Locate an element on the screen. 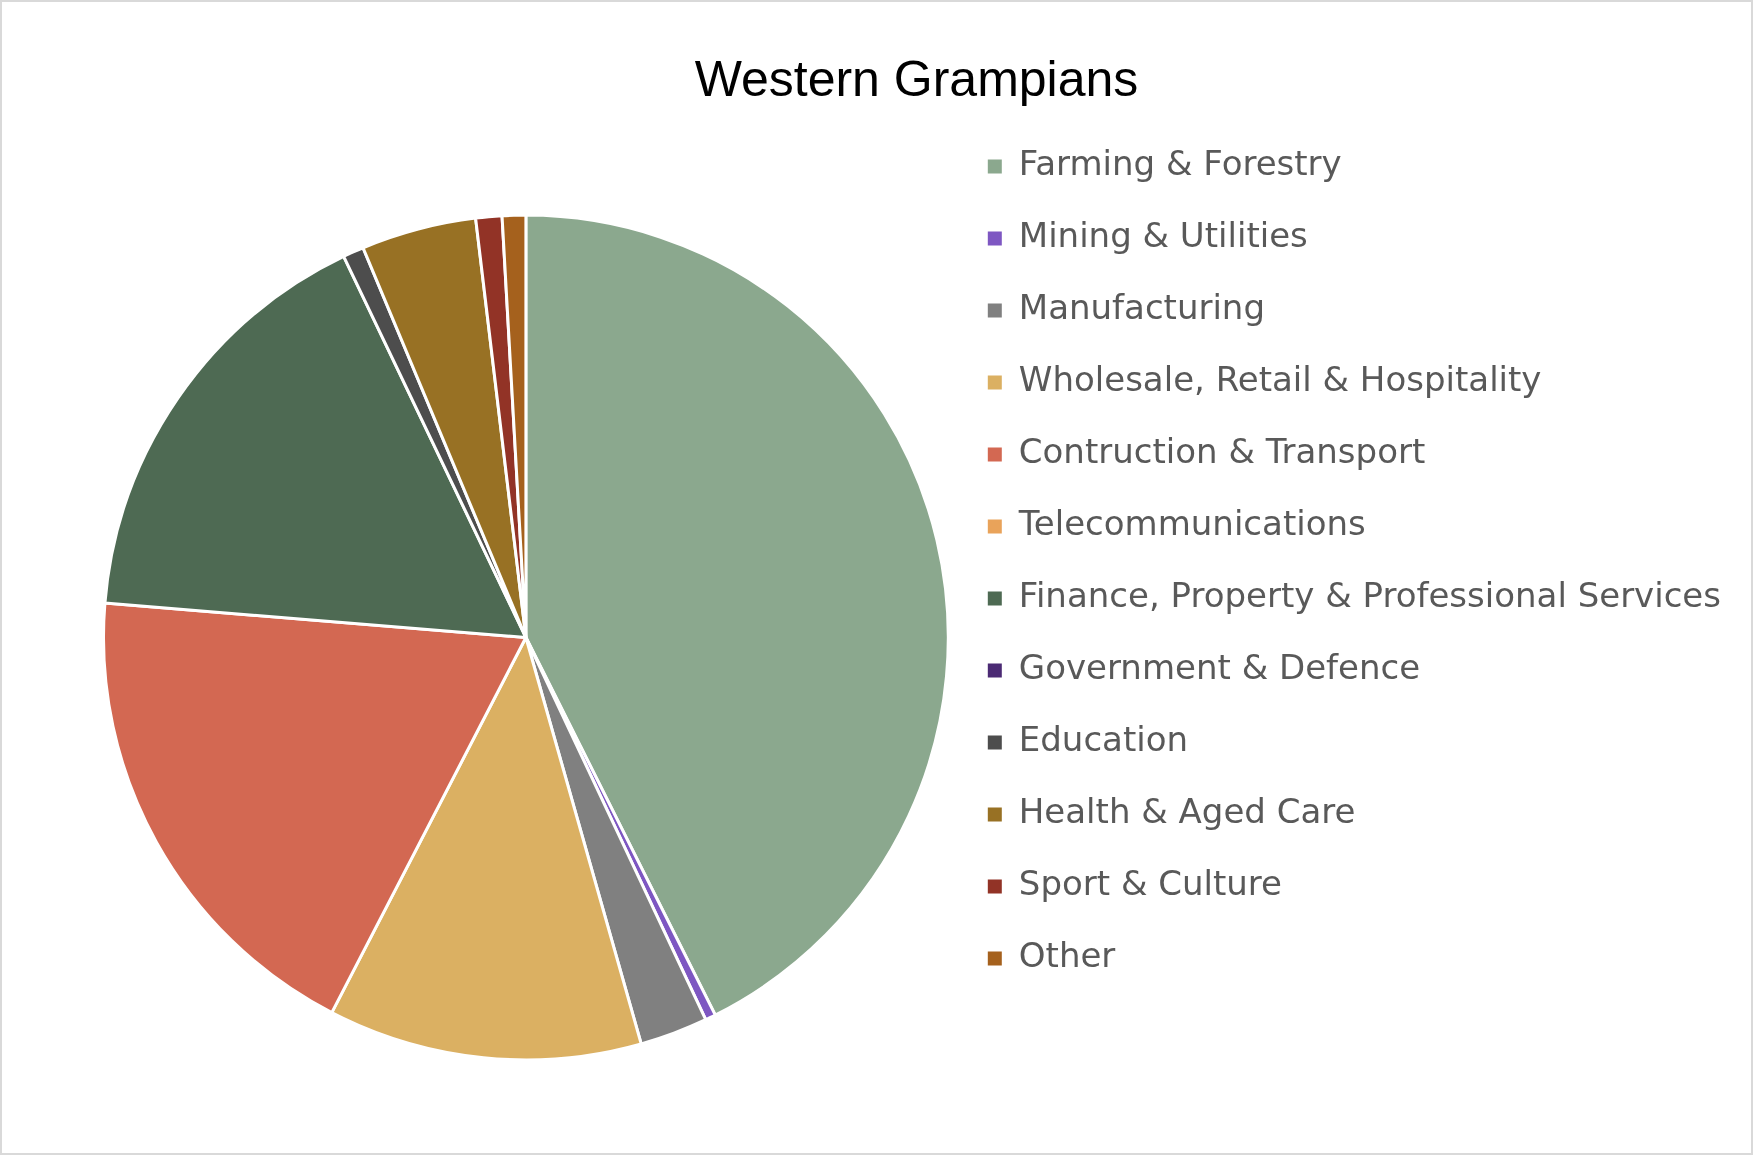  legend-label: Telecommunications is located at coordinates (1191, 523).